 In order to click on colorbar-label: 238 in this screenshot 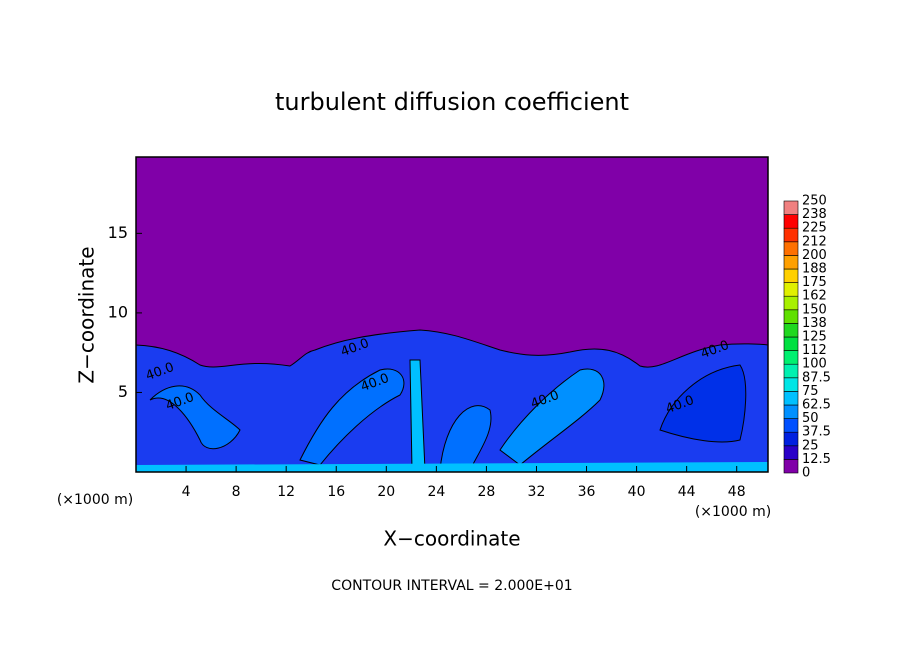, I will do `click(814, 214)`.